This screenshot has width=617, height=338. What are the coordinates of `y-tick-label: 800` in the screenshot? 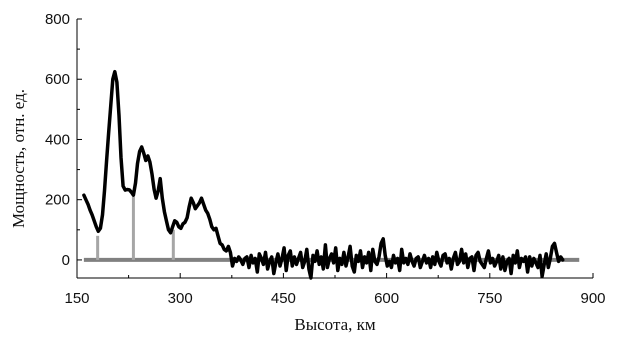 It's located at (57, 19).